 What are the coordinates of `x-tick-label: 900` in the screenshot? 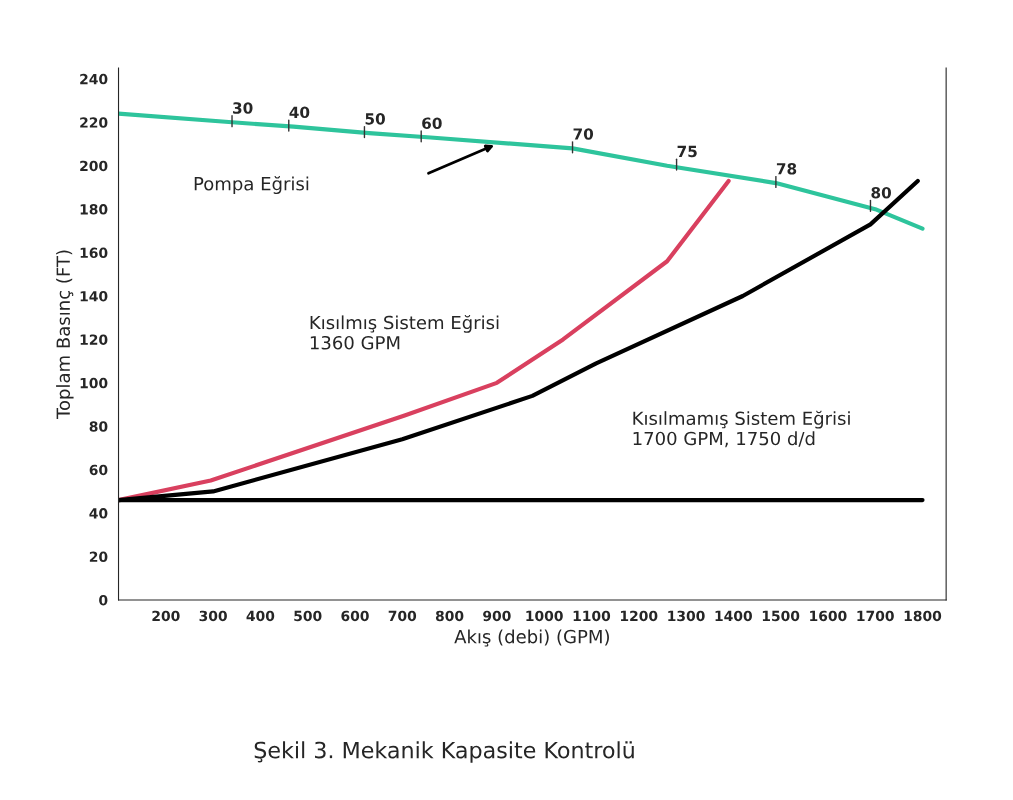 It's located at (497, 616).